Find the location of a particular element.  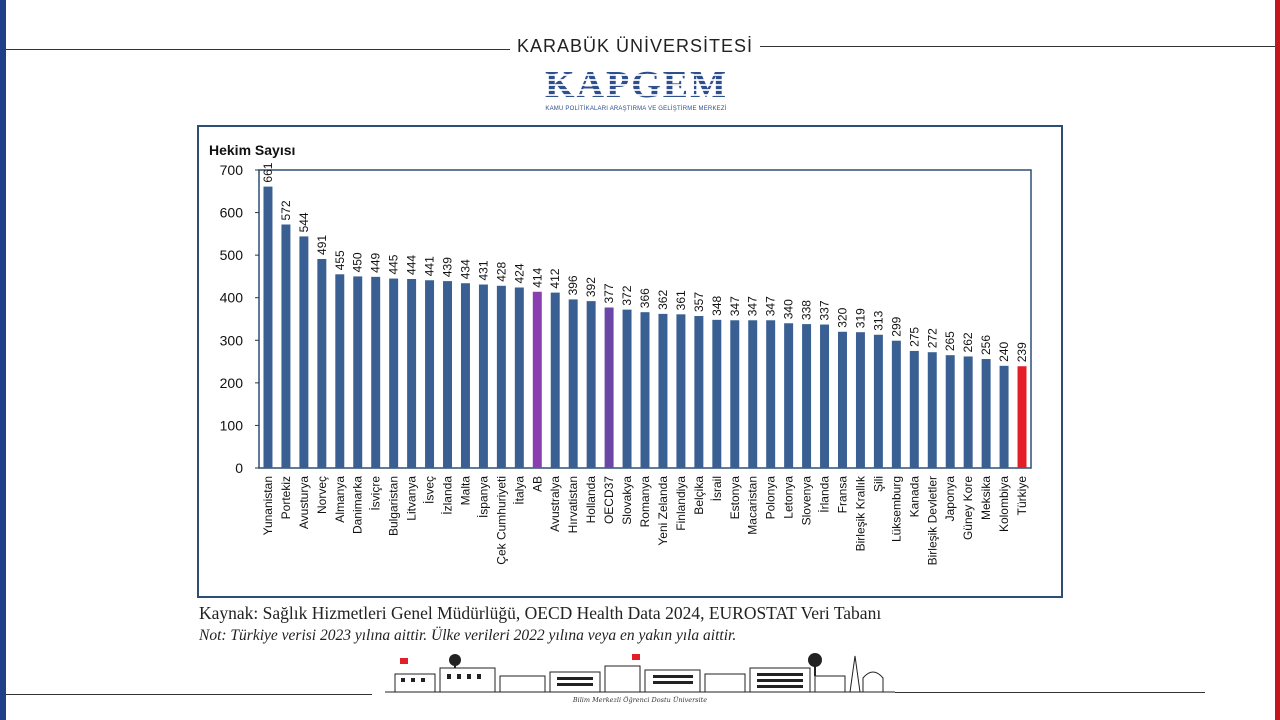

header-rule-right is located at coordinates (1017, 46).